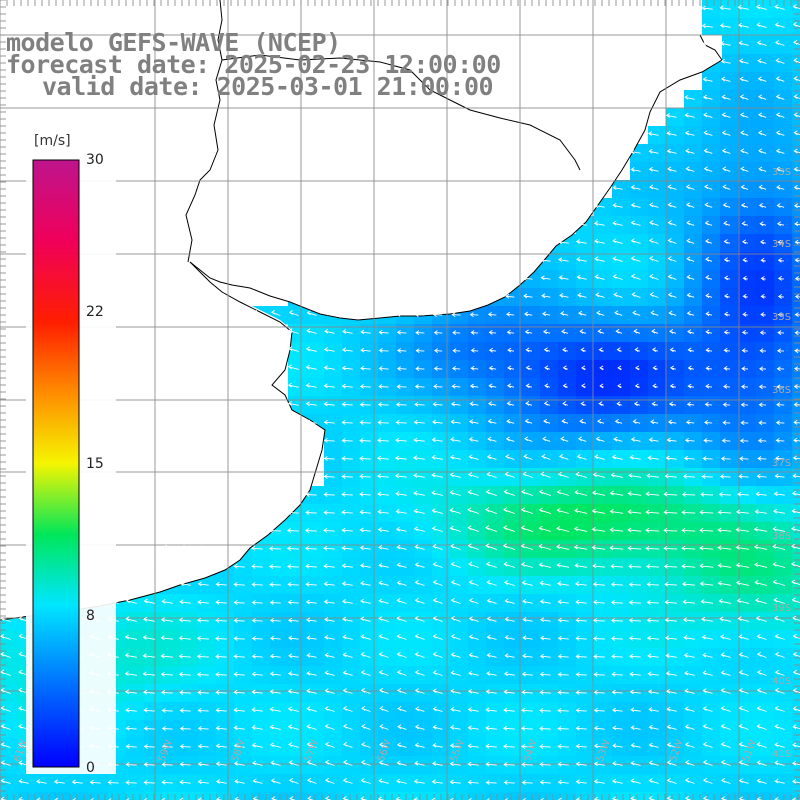  What do you see at coordinates (782, 608) in the screenshot?
I see `lat-label: 39S` at bounding box center [782, 608].